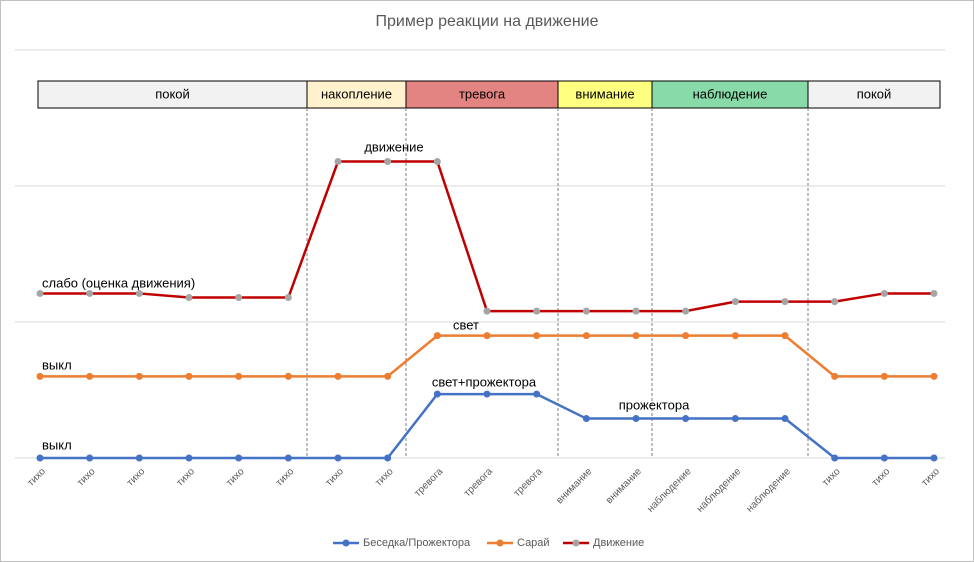 This screenshot has height=562, width=974. I want to click on legend-label: Сарай, so click(533, 543).